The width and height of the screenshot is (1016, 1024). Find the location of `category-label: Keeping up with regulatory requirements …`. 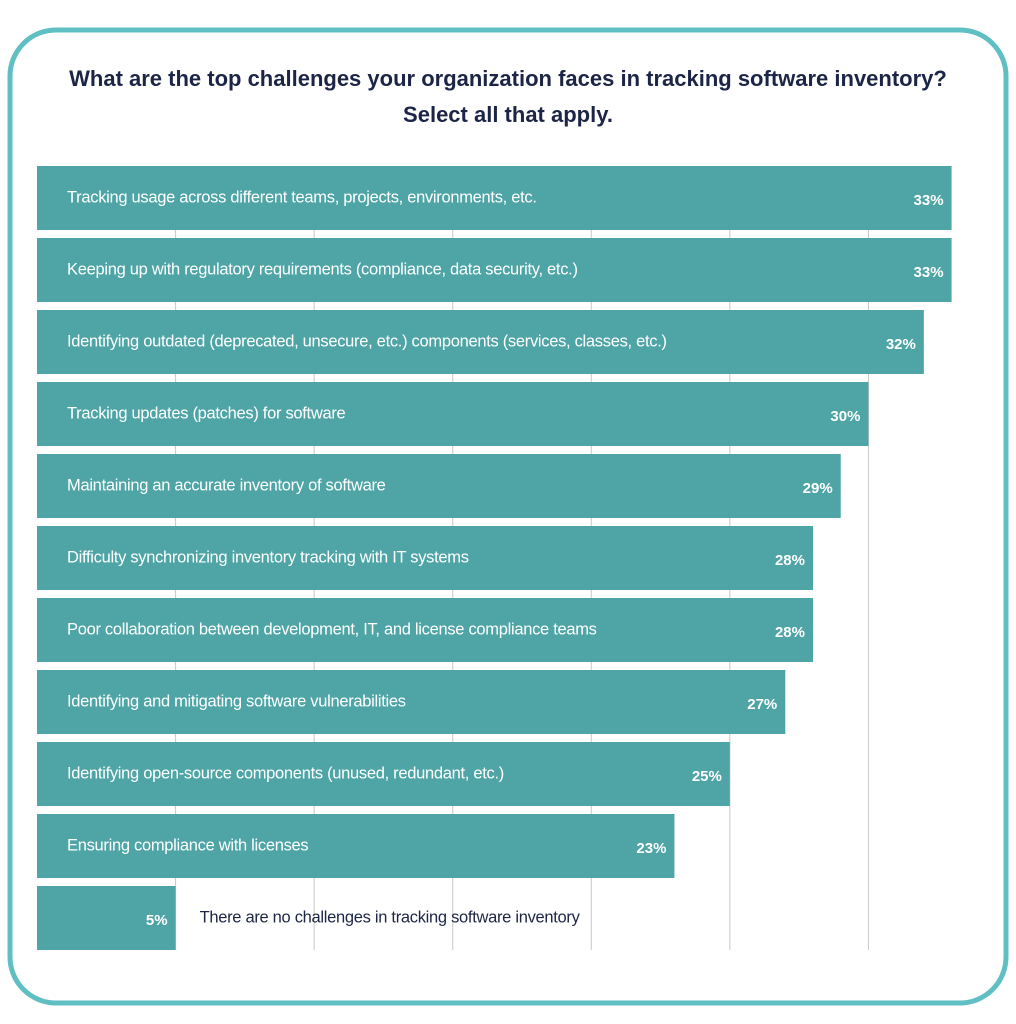

category-label: Keeping up with regulatory requirements … is located at coordinates (322, 269).